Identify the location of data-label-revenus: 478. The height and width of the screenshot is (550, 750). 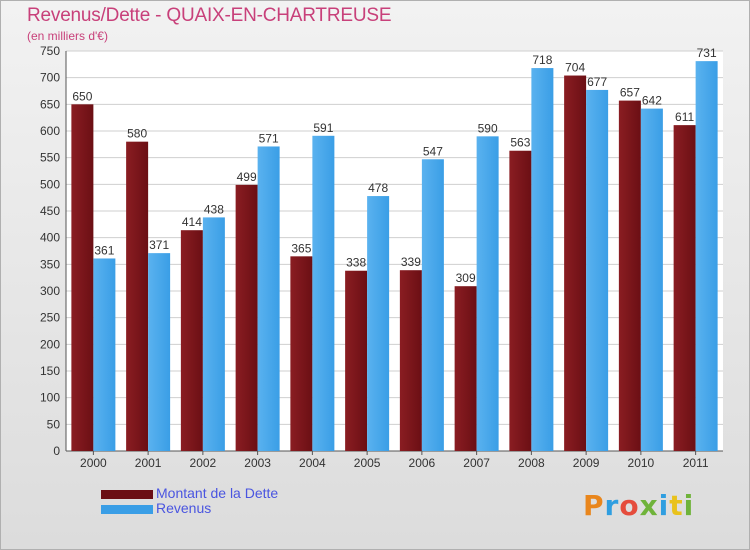
(378, 188).